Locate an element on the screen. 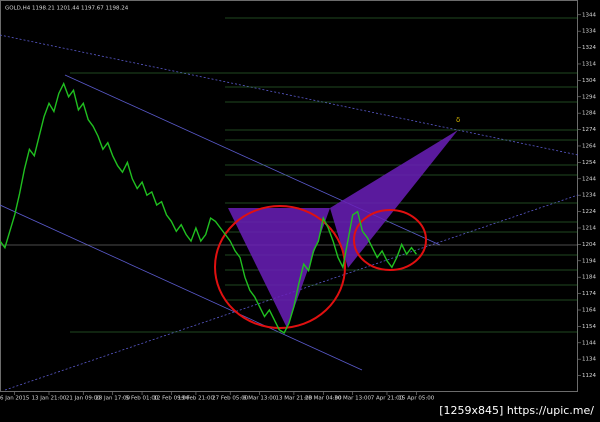 The height and width of the screenshot is (422, 600). x-tick-label: 30 Mar 13:00 is located at coordinates (352, 399).